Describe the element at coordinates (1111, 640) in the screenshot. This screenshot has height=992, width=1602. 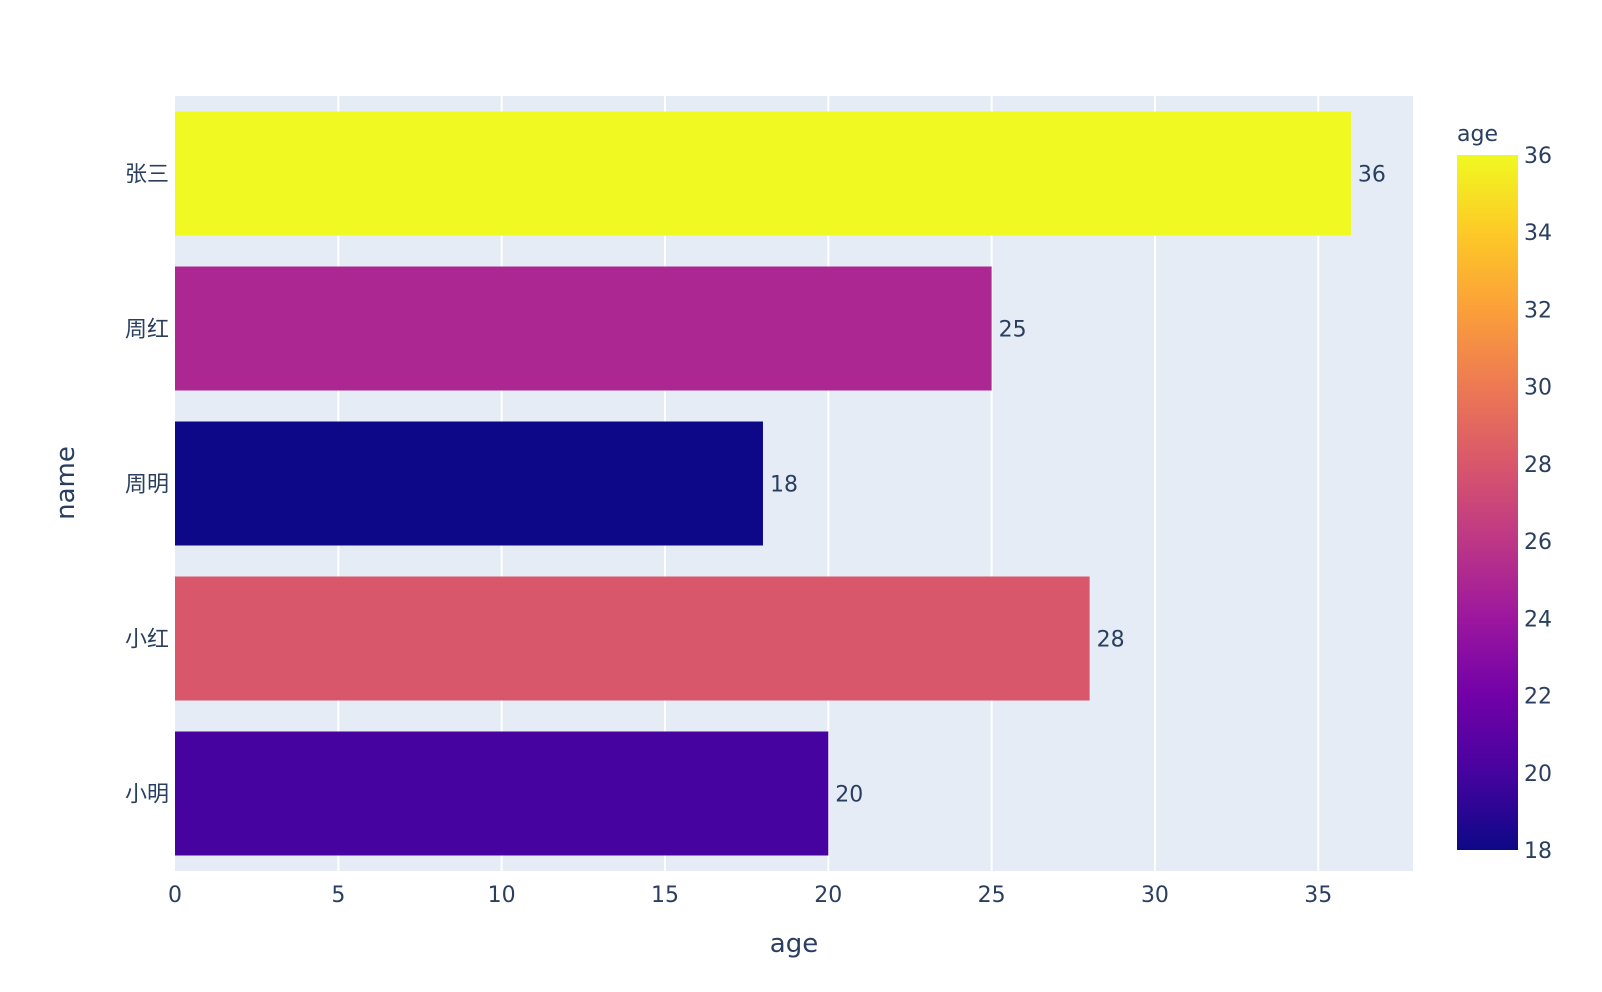
I see `bar-value-label: 28` at that location.